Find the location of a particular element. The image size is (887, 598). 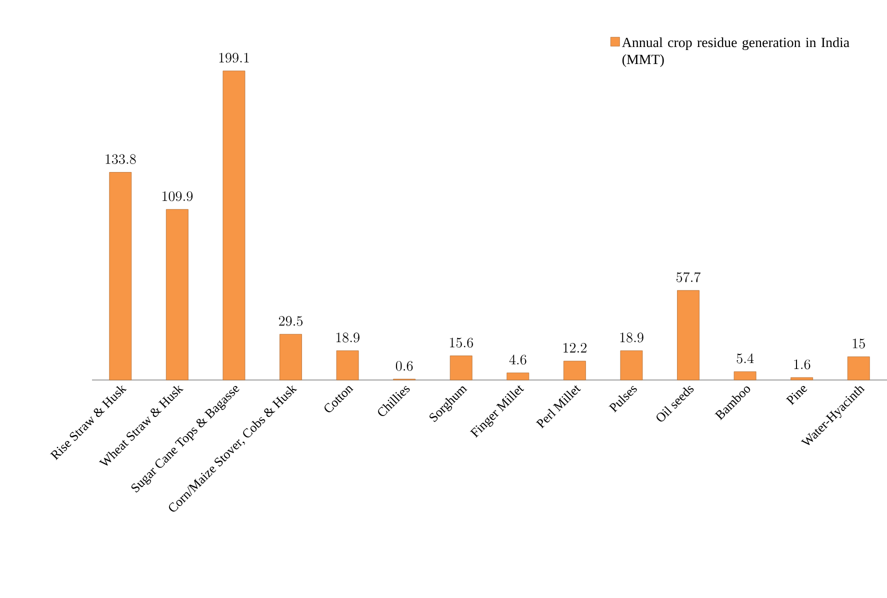

data-label: 0.6 is located at coordinates (404, 366).